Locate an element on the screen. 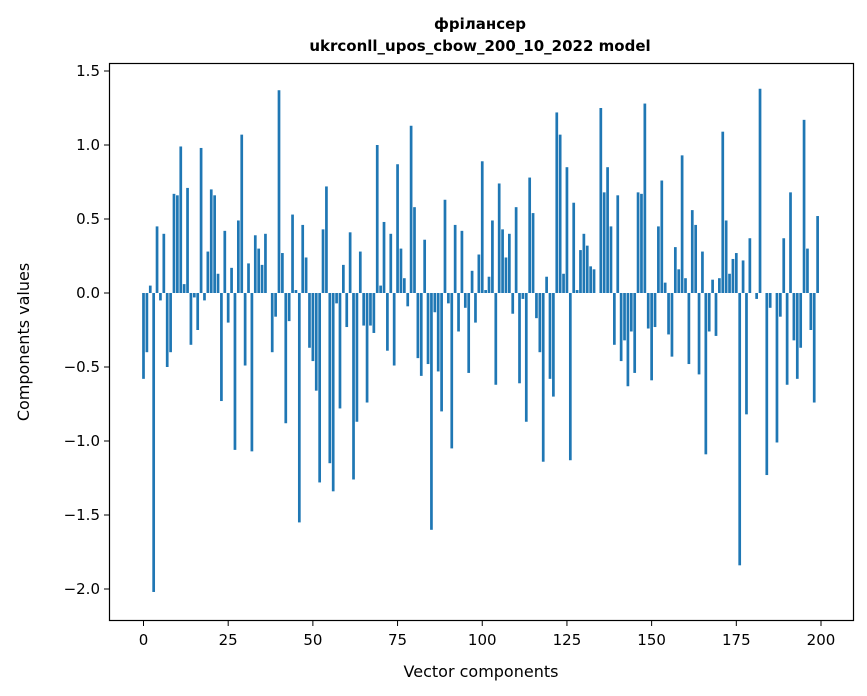  y-axis-label: Components values is located at coordinates (23, 342).